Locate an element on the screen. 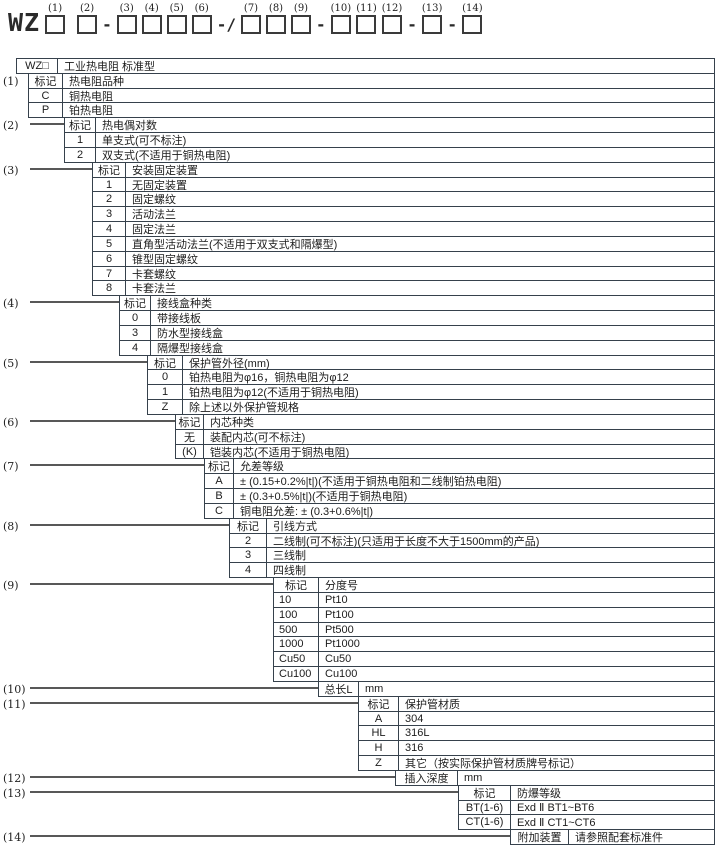  spec-row: BT(1-6) Exd Ⅱ BT1~BT6 is located at coordinates (586, 807).